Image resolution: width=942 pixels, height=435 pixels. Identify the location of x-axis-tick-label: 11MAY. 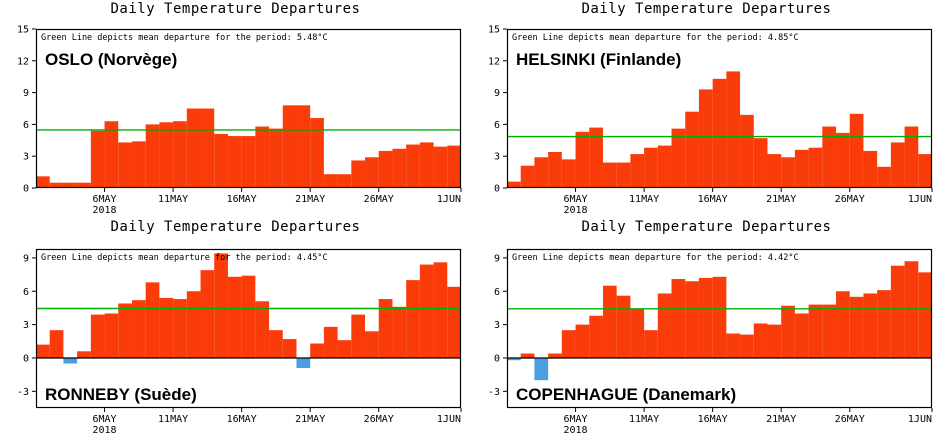
(644, 199).